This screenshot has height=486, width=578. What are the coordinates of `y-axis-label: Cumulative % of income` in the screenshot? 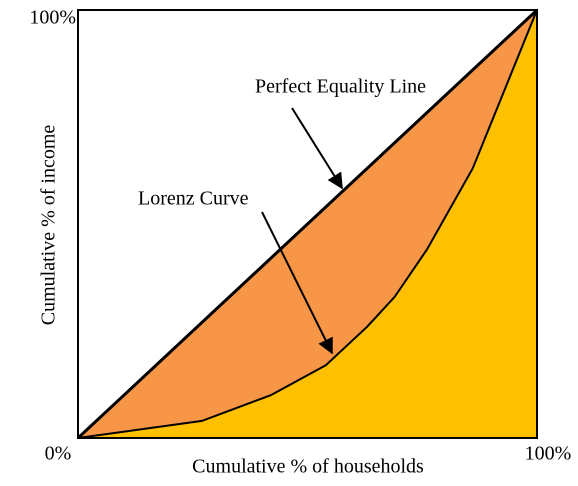 It's located at (49, 225).